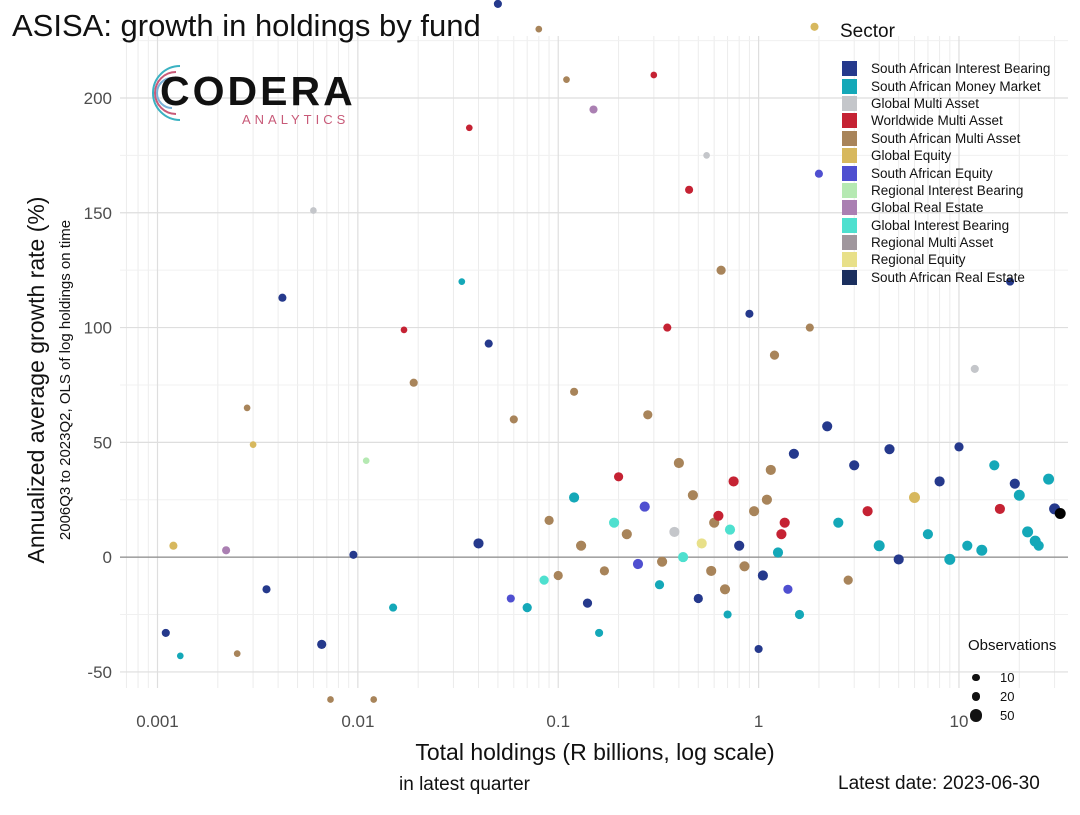  I want to click on legend-label: Regional Interest Bearing, so click(947, 190).